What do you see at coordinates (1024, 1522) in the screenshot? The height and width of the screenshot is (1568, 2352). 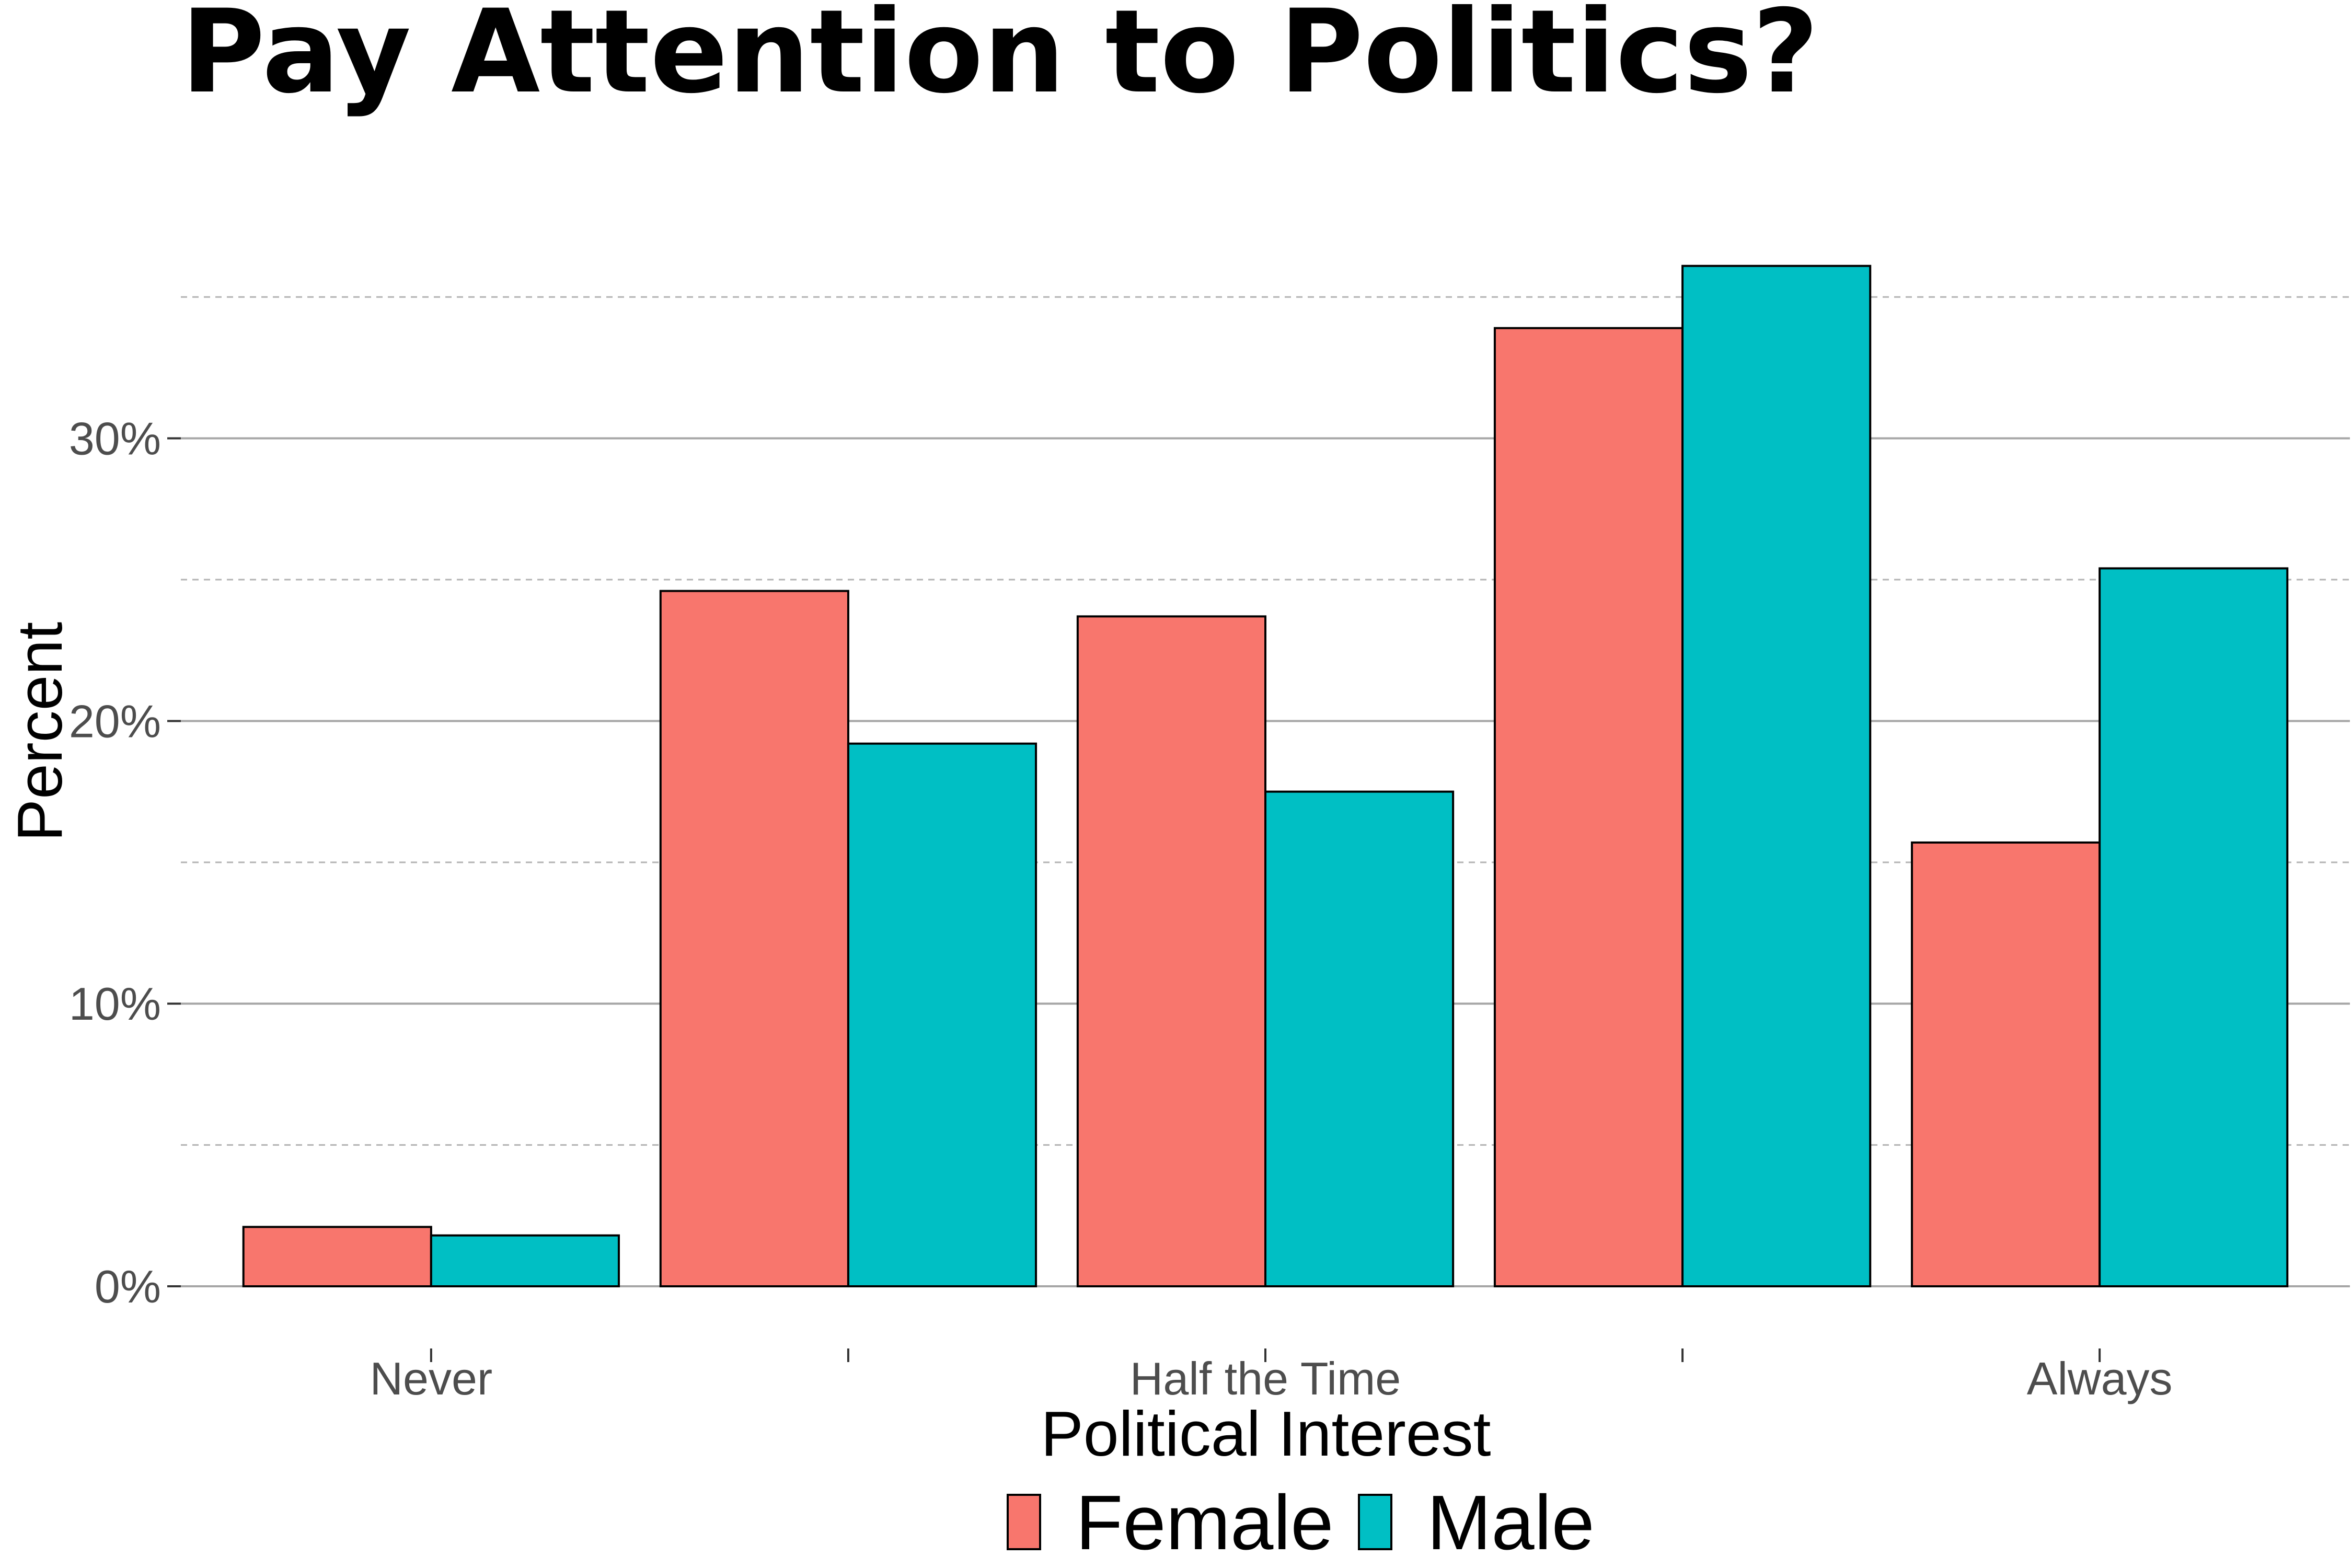 I see `legend-key-female` at bounding box center [1024, 1522].